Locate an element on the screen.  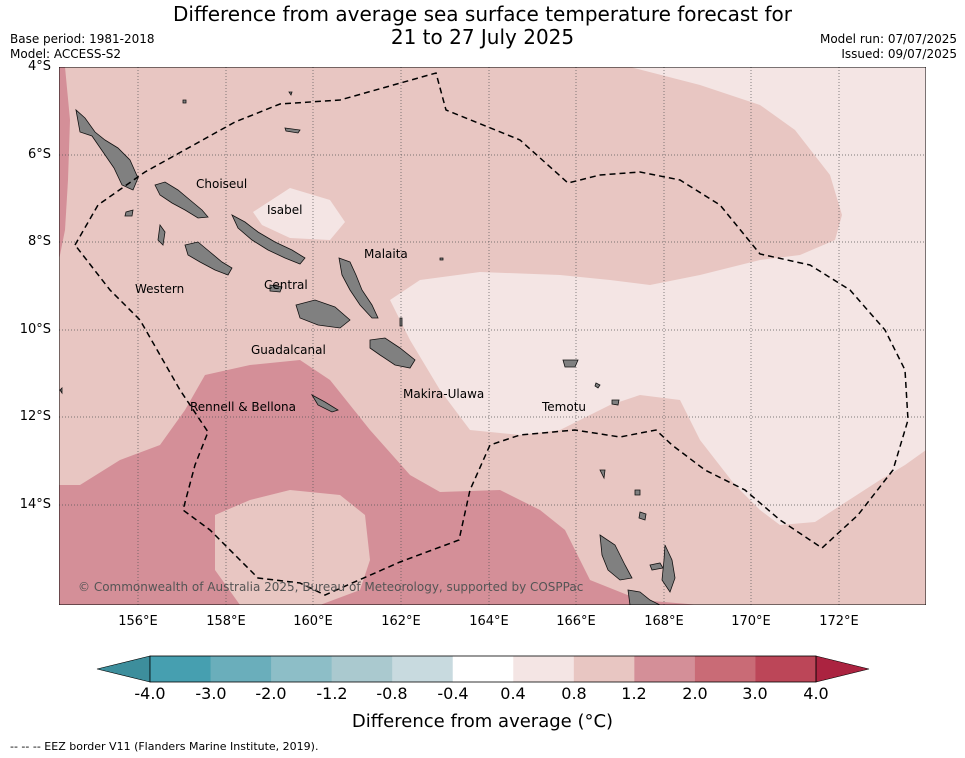
model-run: Model run: 07/07/2025 is located at coordinates (888, 39).